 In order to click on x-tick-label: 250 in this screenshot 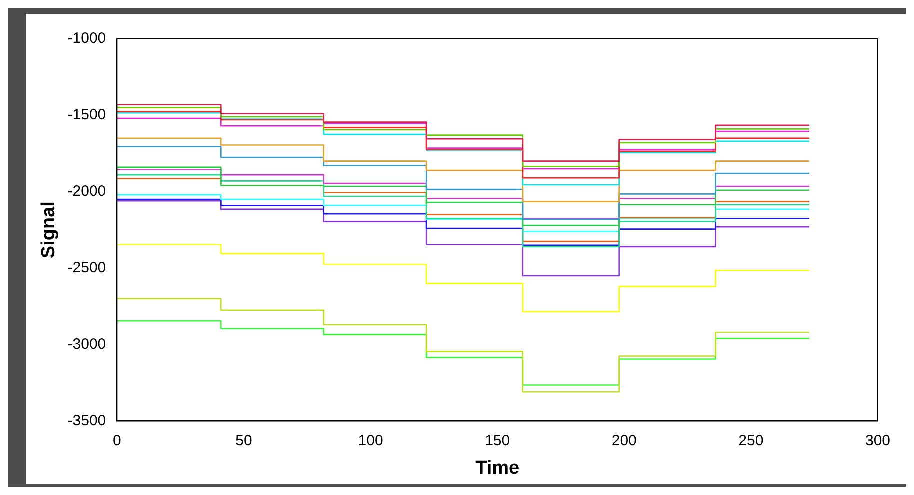, I will do `click(751, 441)`.